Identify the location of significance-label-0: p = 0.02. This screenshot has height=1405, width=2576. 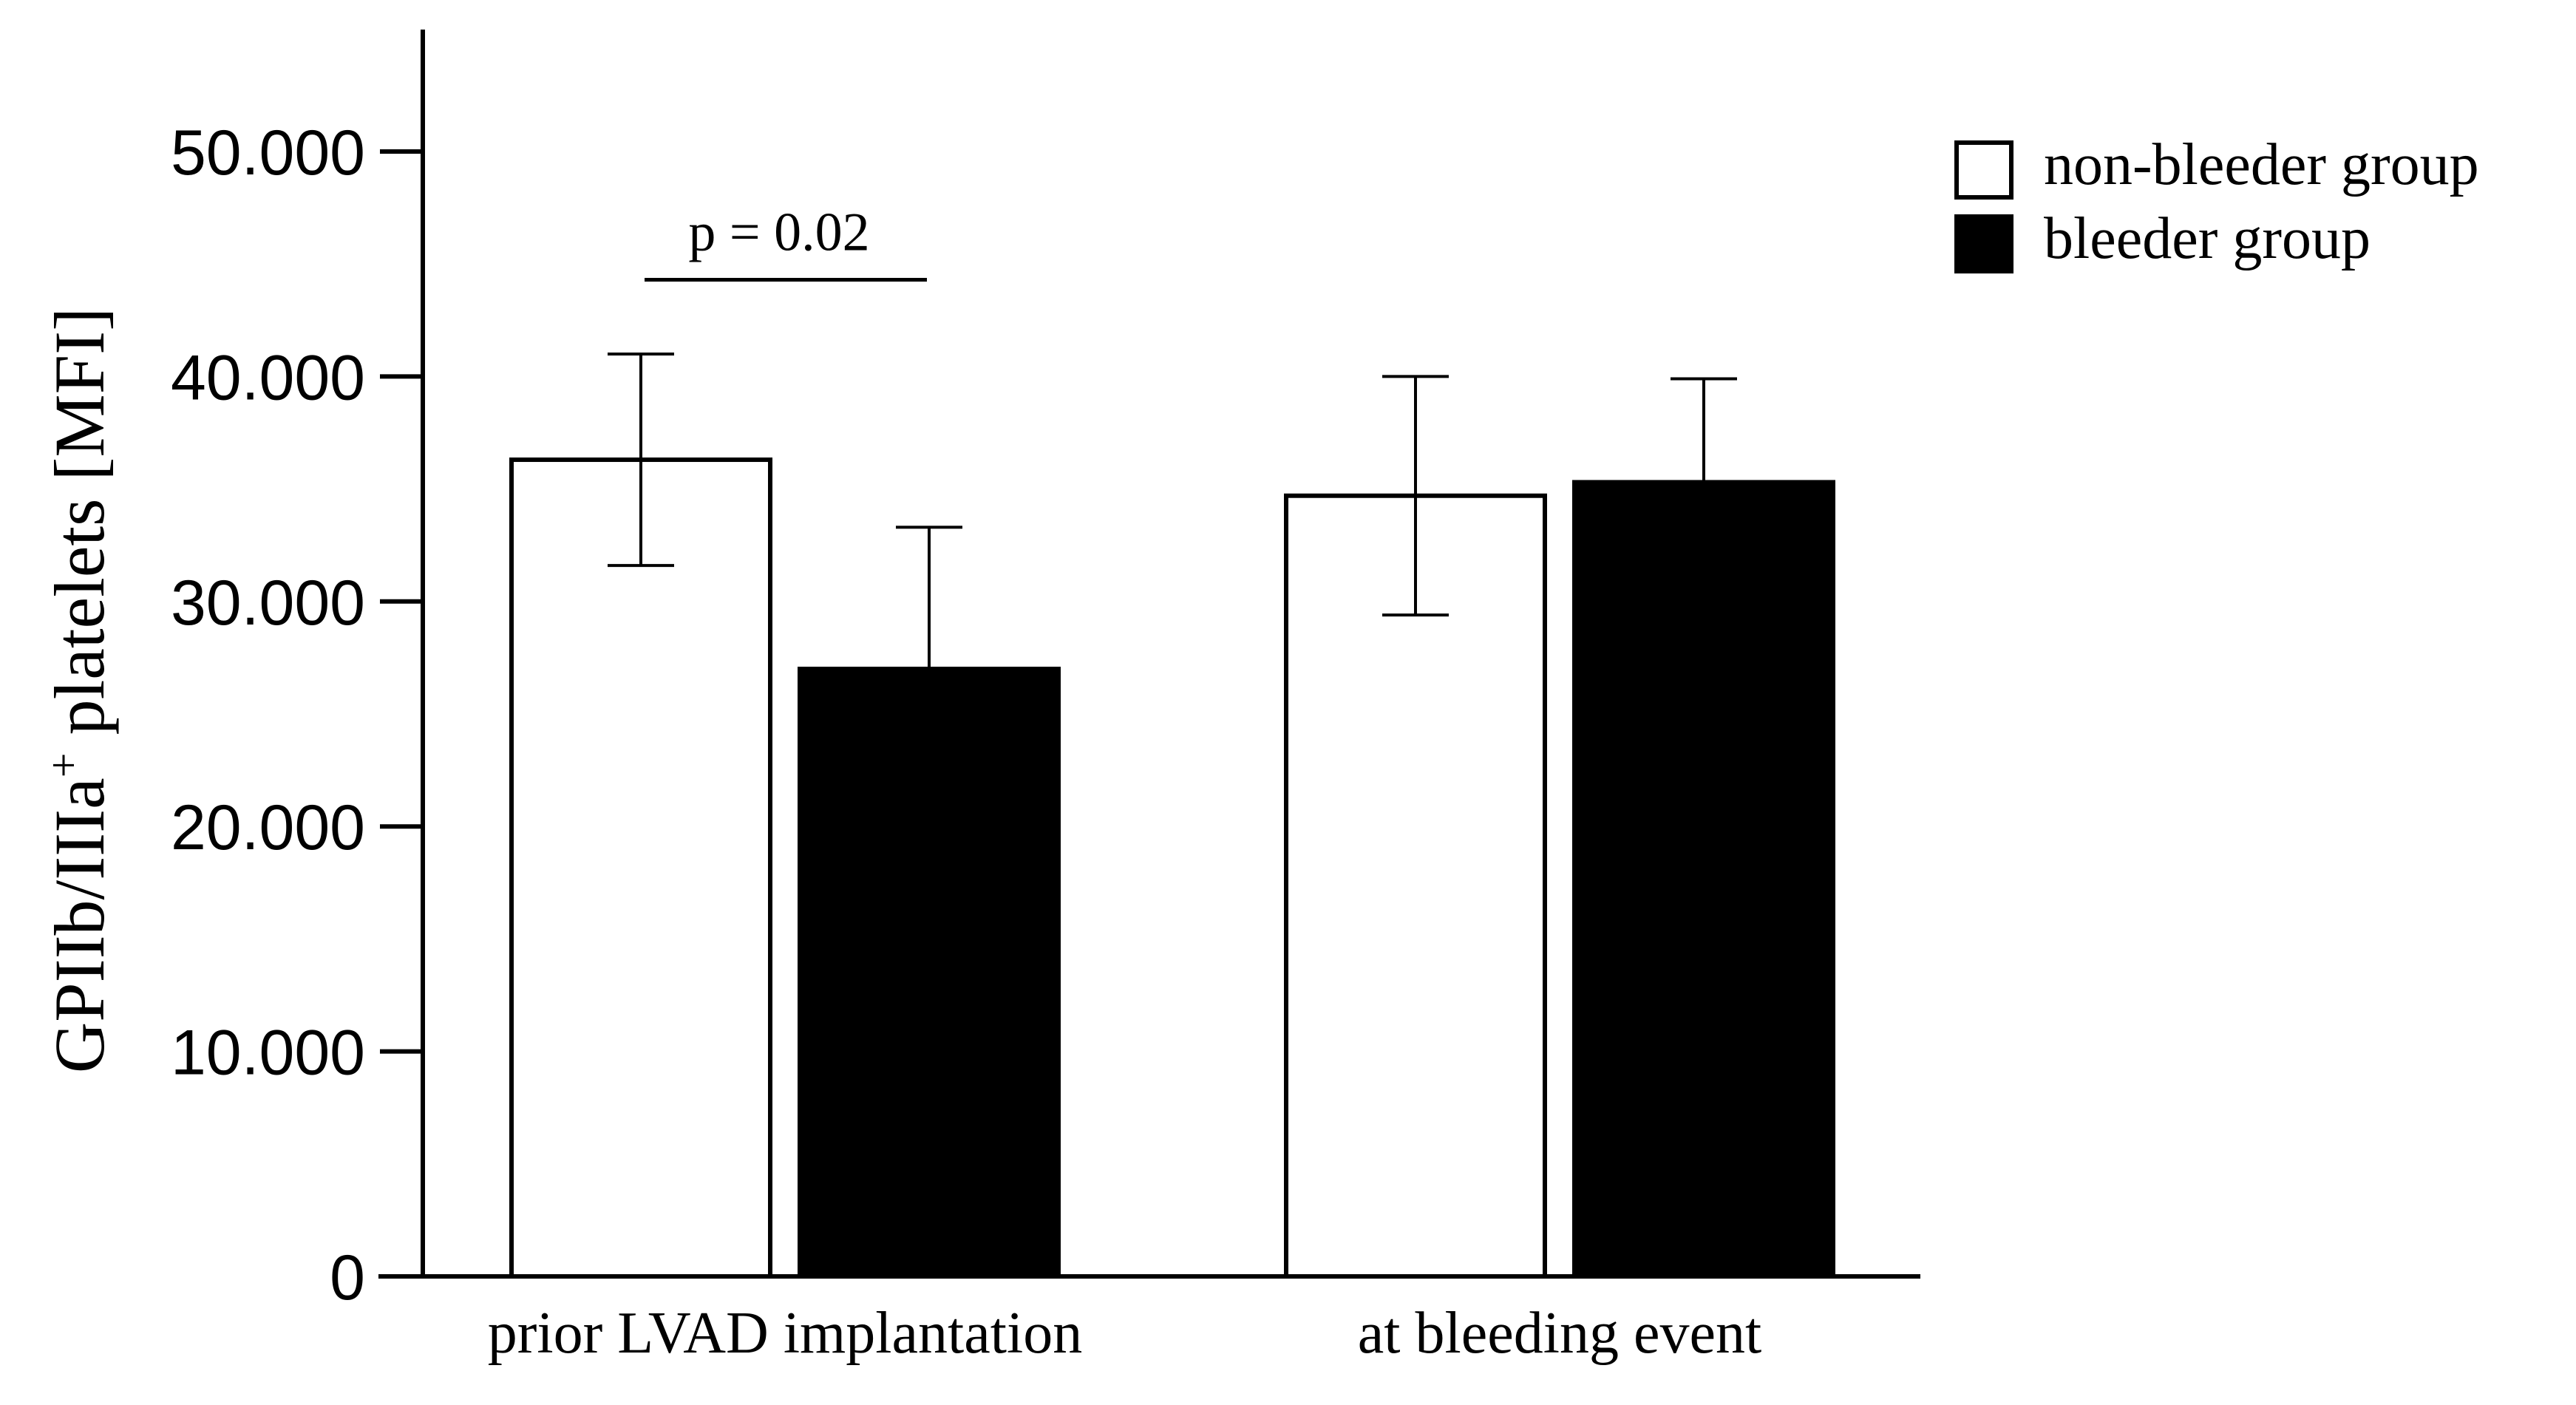
(778, 233).